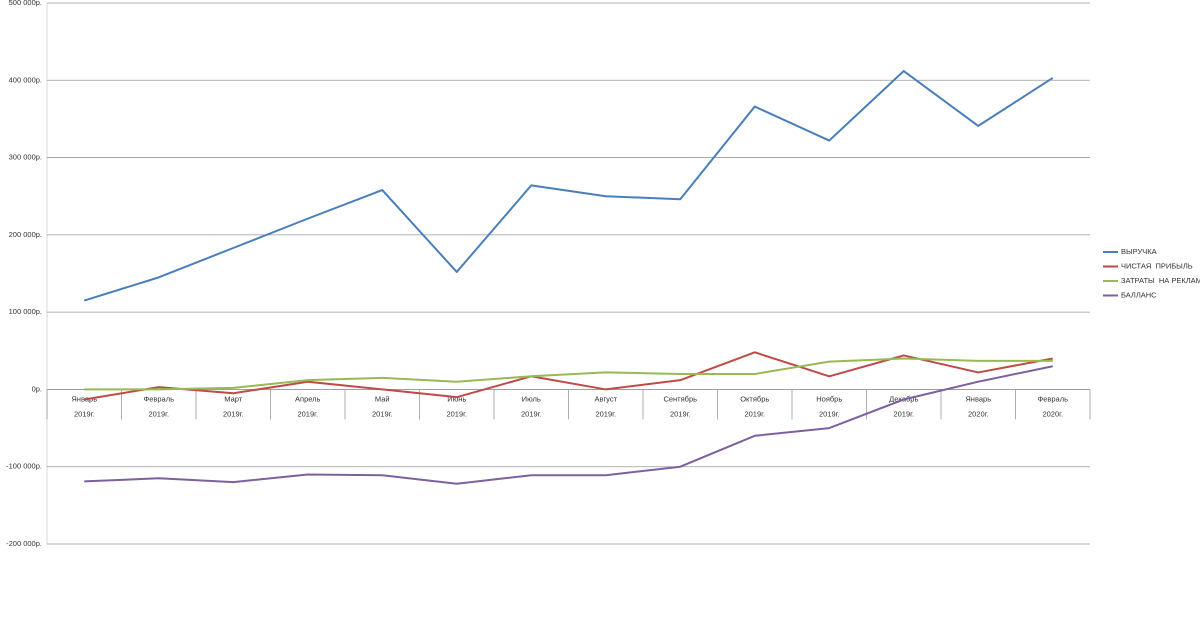 Image resolution: width=1200 pixels, height=630 pixels. I want to click on x-tick-label: Март, so click(233, 398).